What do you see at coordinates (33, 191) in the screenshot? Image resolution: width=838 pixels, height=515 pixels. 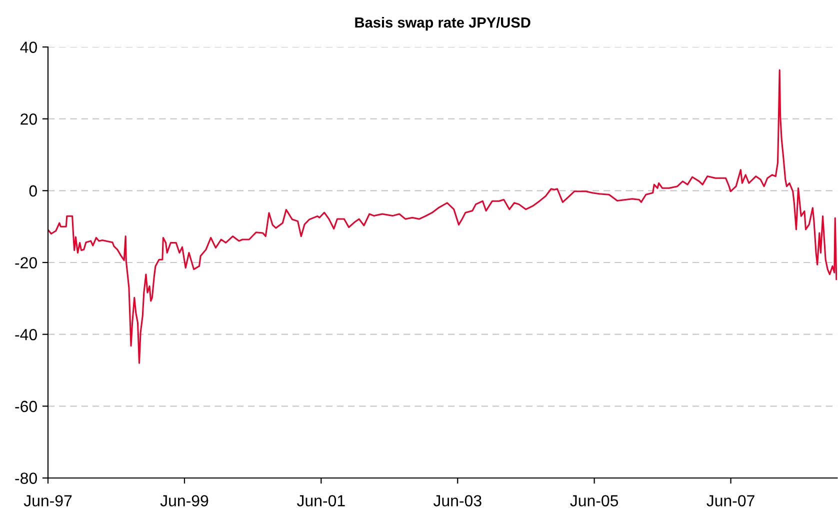 I see `y-tick-label: 0` at bounding box center [33, 191].